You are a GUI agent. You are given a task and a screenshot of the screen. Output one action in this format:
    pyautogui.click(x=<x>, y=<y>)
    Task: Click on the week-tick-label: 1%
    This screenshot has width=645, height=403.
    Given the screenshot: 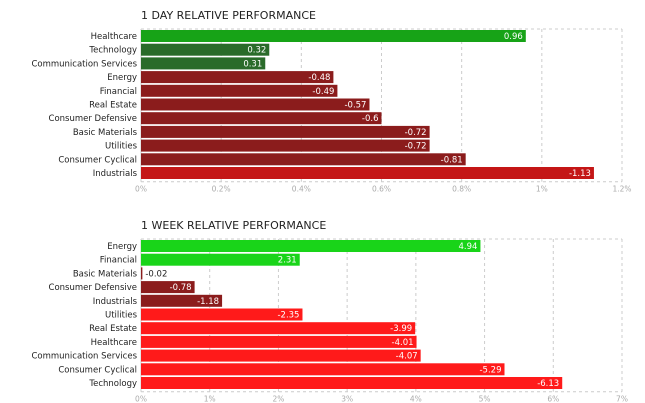 What is the action you would take?
    pyautogui.click(x=210, y=399)
    